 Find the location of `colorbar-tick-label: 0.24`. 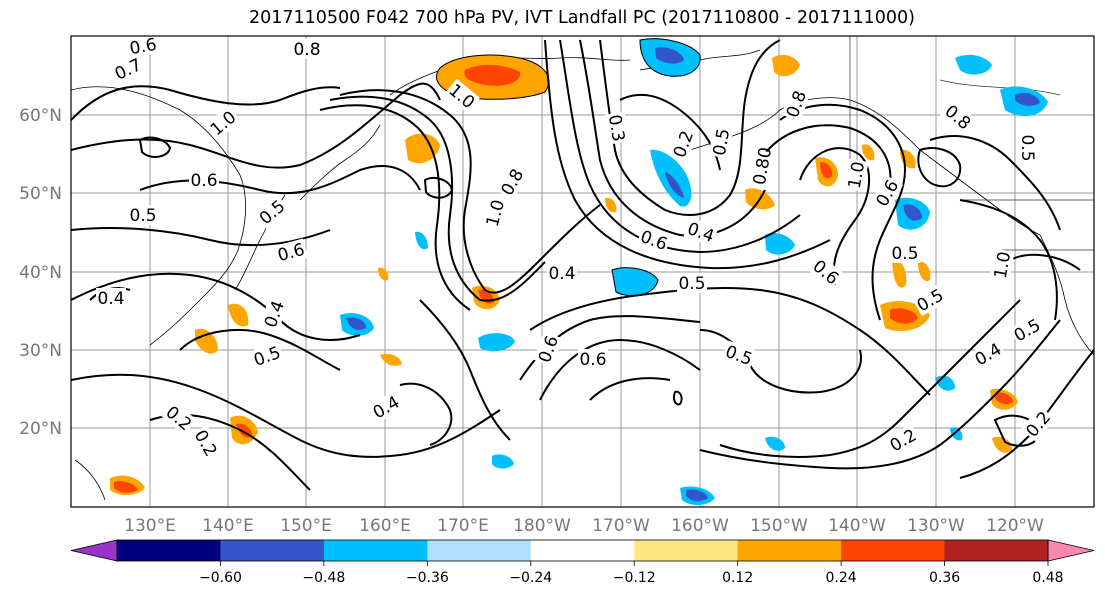

colorbar-tick-label: 0.24 is located at coordinates (841, 578).